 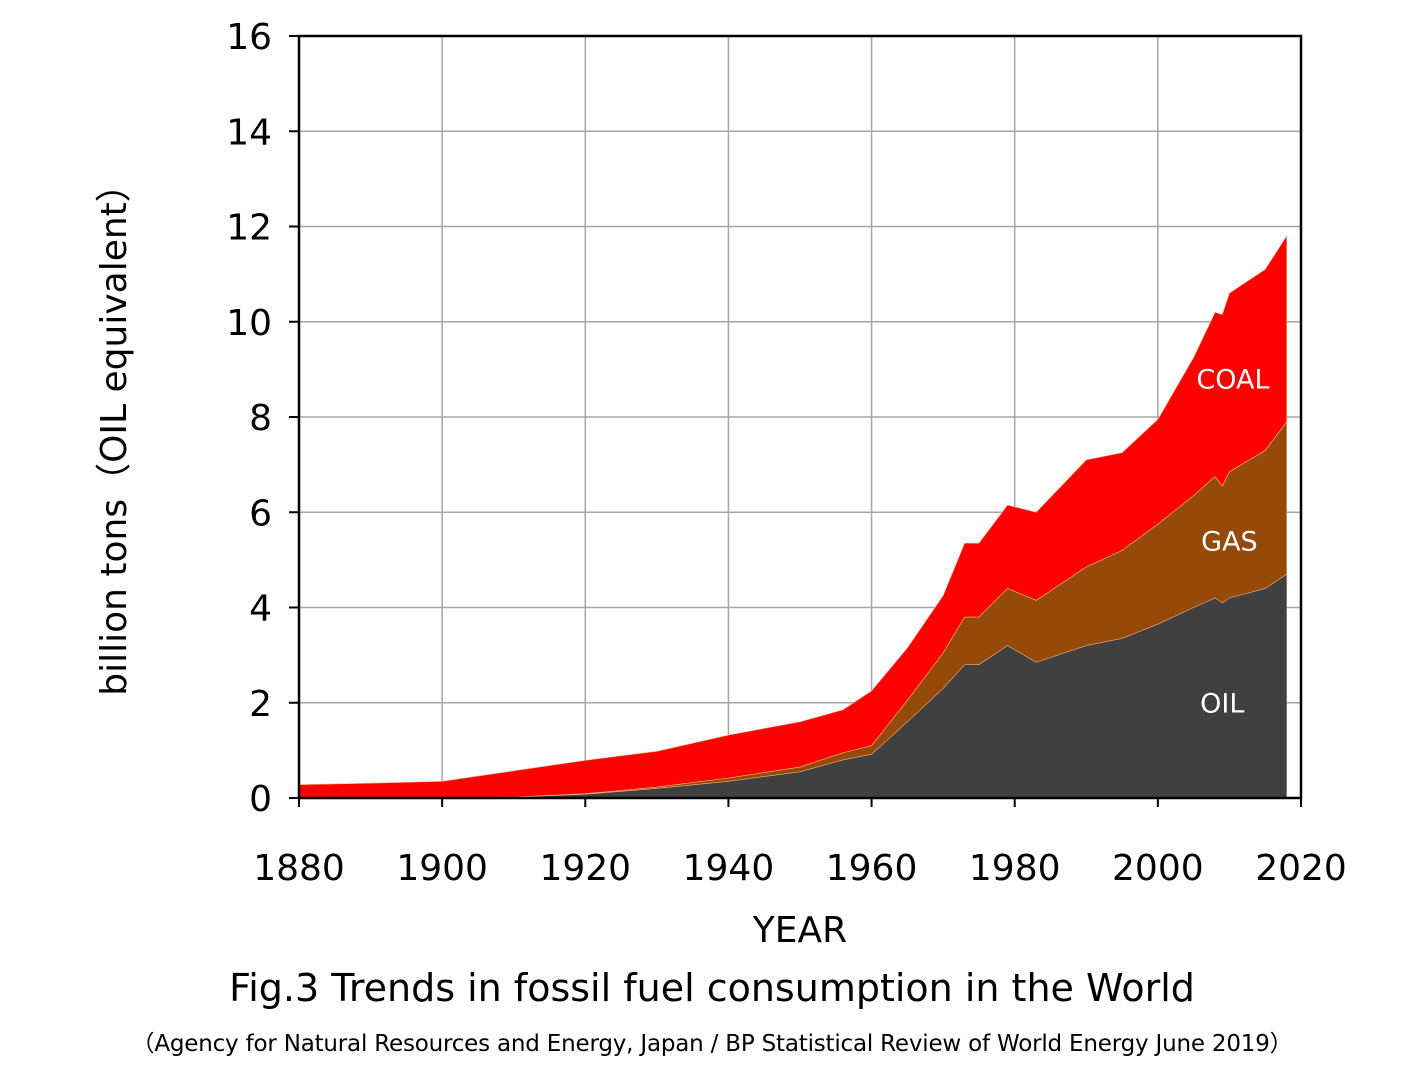 I want to click on y-tick-label: 0, so click(x=260, y=799).